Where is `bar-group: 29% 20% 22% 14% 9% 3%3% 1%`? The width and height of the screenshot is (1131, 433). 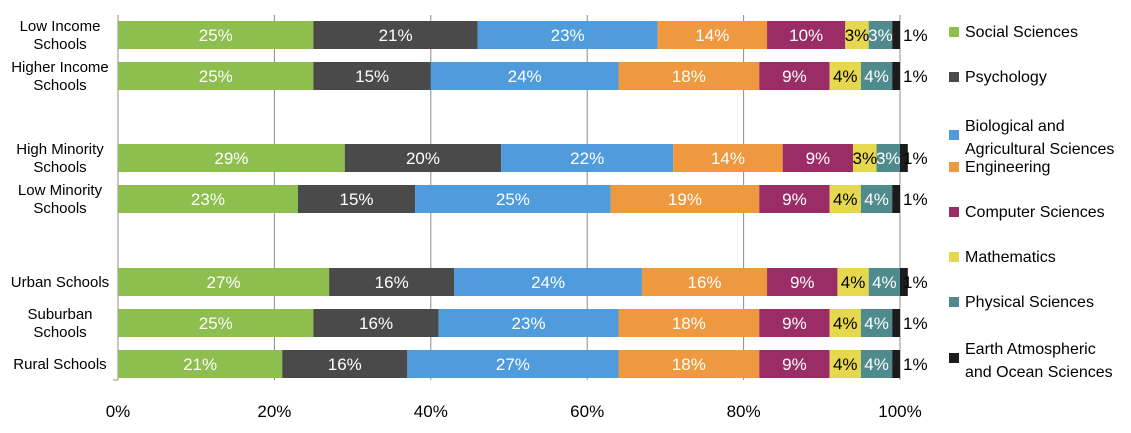 bar-group: 29% 20% 22% 14% 9% 3%3% 1% is located at coordinates (523, 158).